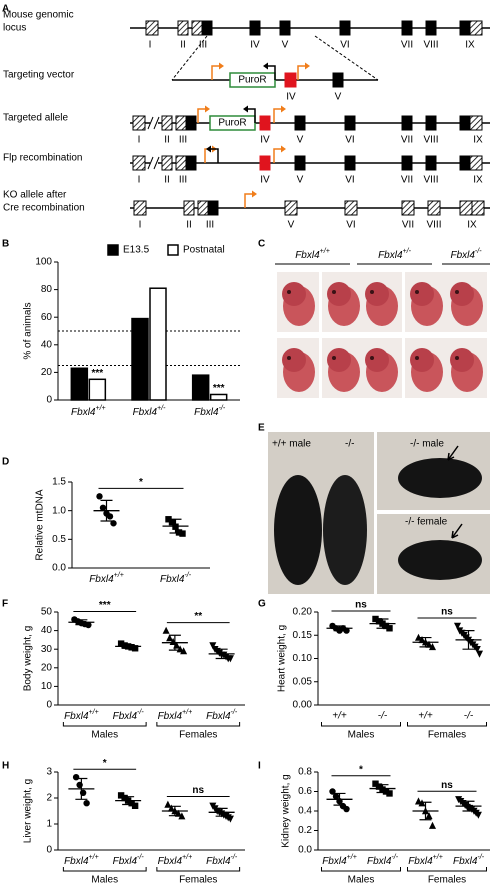 This screenshot has height=887, width=495. Describe the element at coordinates (183, 180) in the screenshot. I see `exon-label: III` at that location.